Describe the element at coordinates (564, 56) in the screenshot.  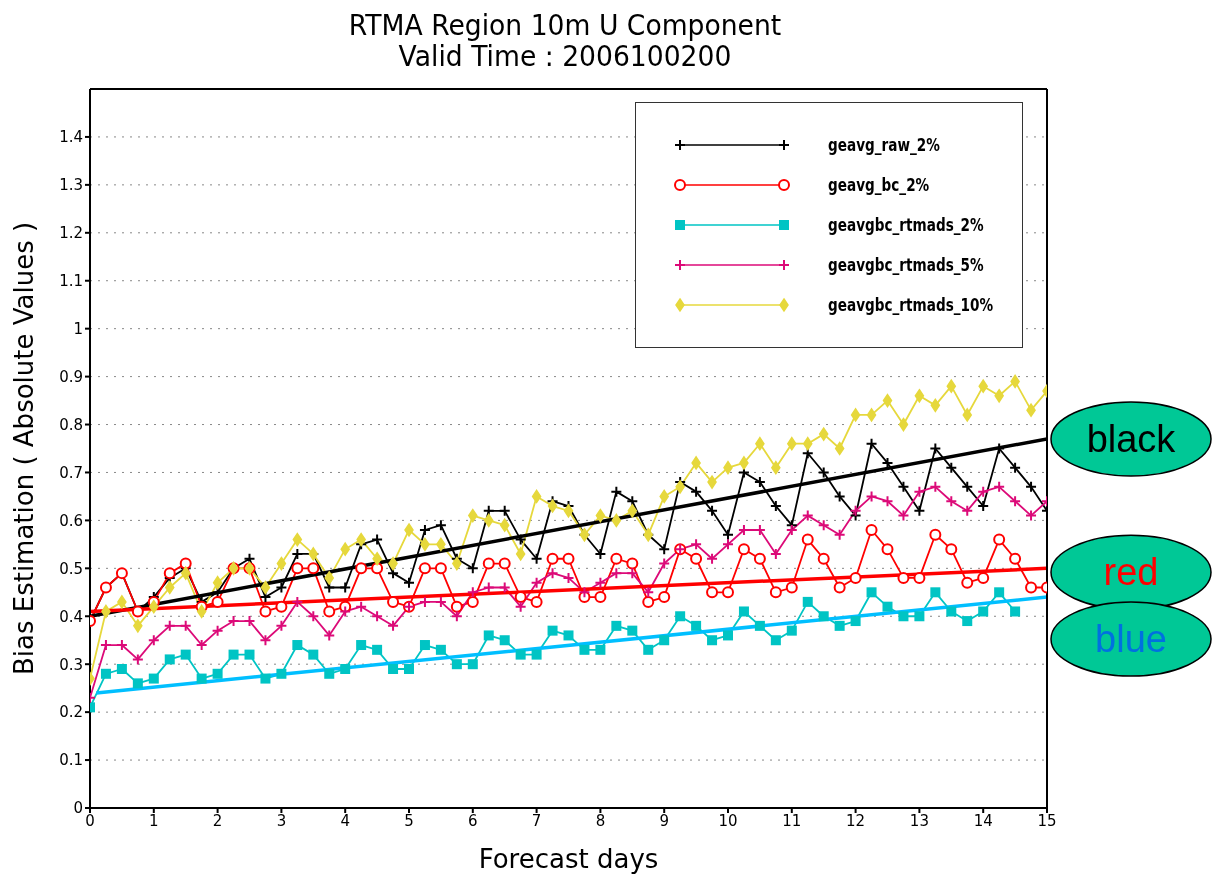
I see `chart-subtitle: Valid Time : 2006100200` at that location.